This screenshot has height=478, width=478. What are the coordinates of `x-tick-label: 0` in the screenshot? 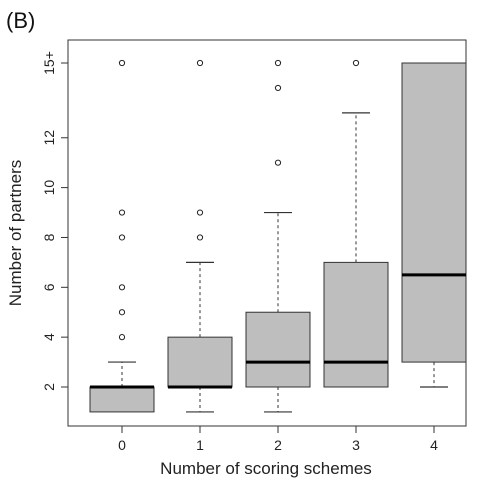 It's located at (122, 445).